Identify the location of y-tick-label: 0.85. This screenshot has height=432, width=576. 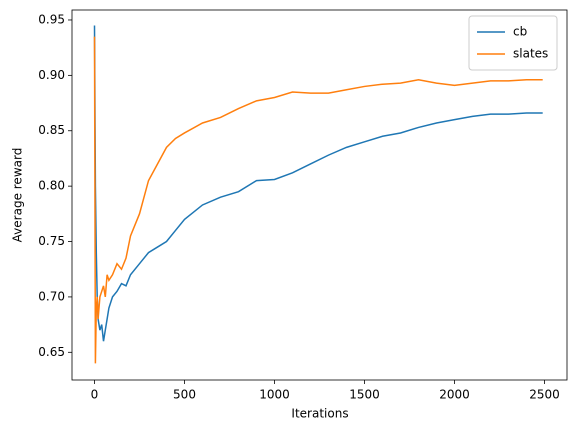
(51, 130).